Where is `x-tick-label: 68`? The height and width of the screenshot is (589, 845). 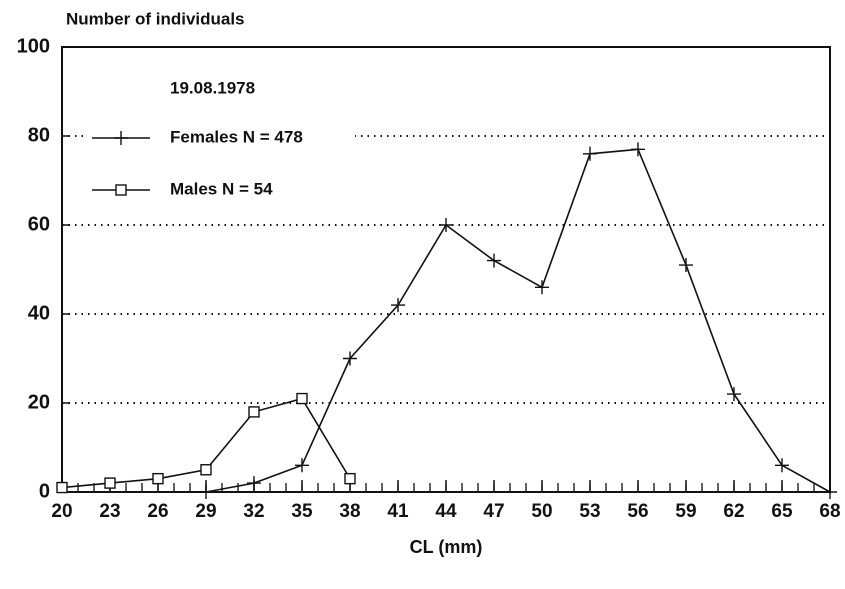
x-tick-label: 68 is located at coordinates (829, 511).